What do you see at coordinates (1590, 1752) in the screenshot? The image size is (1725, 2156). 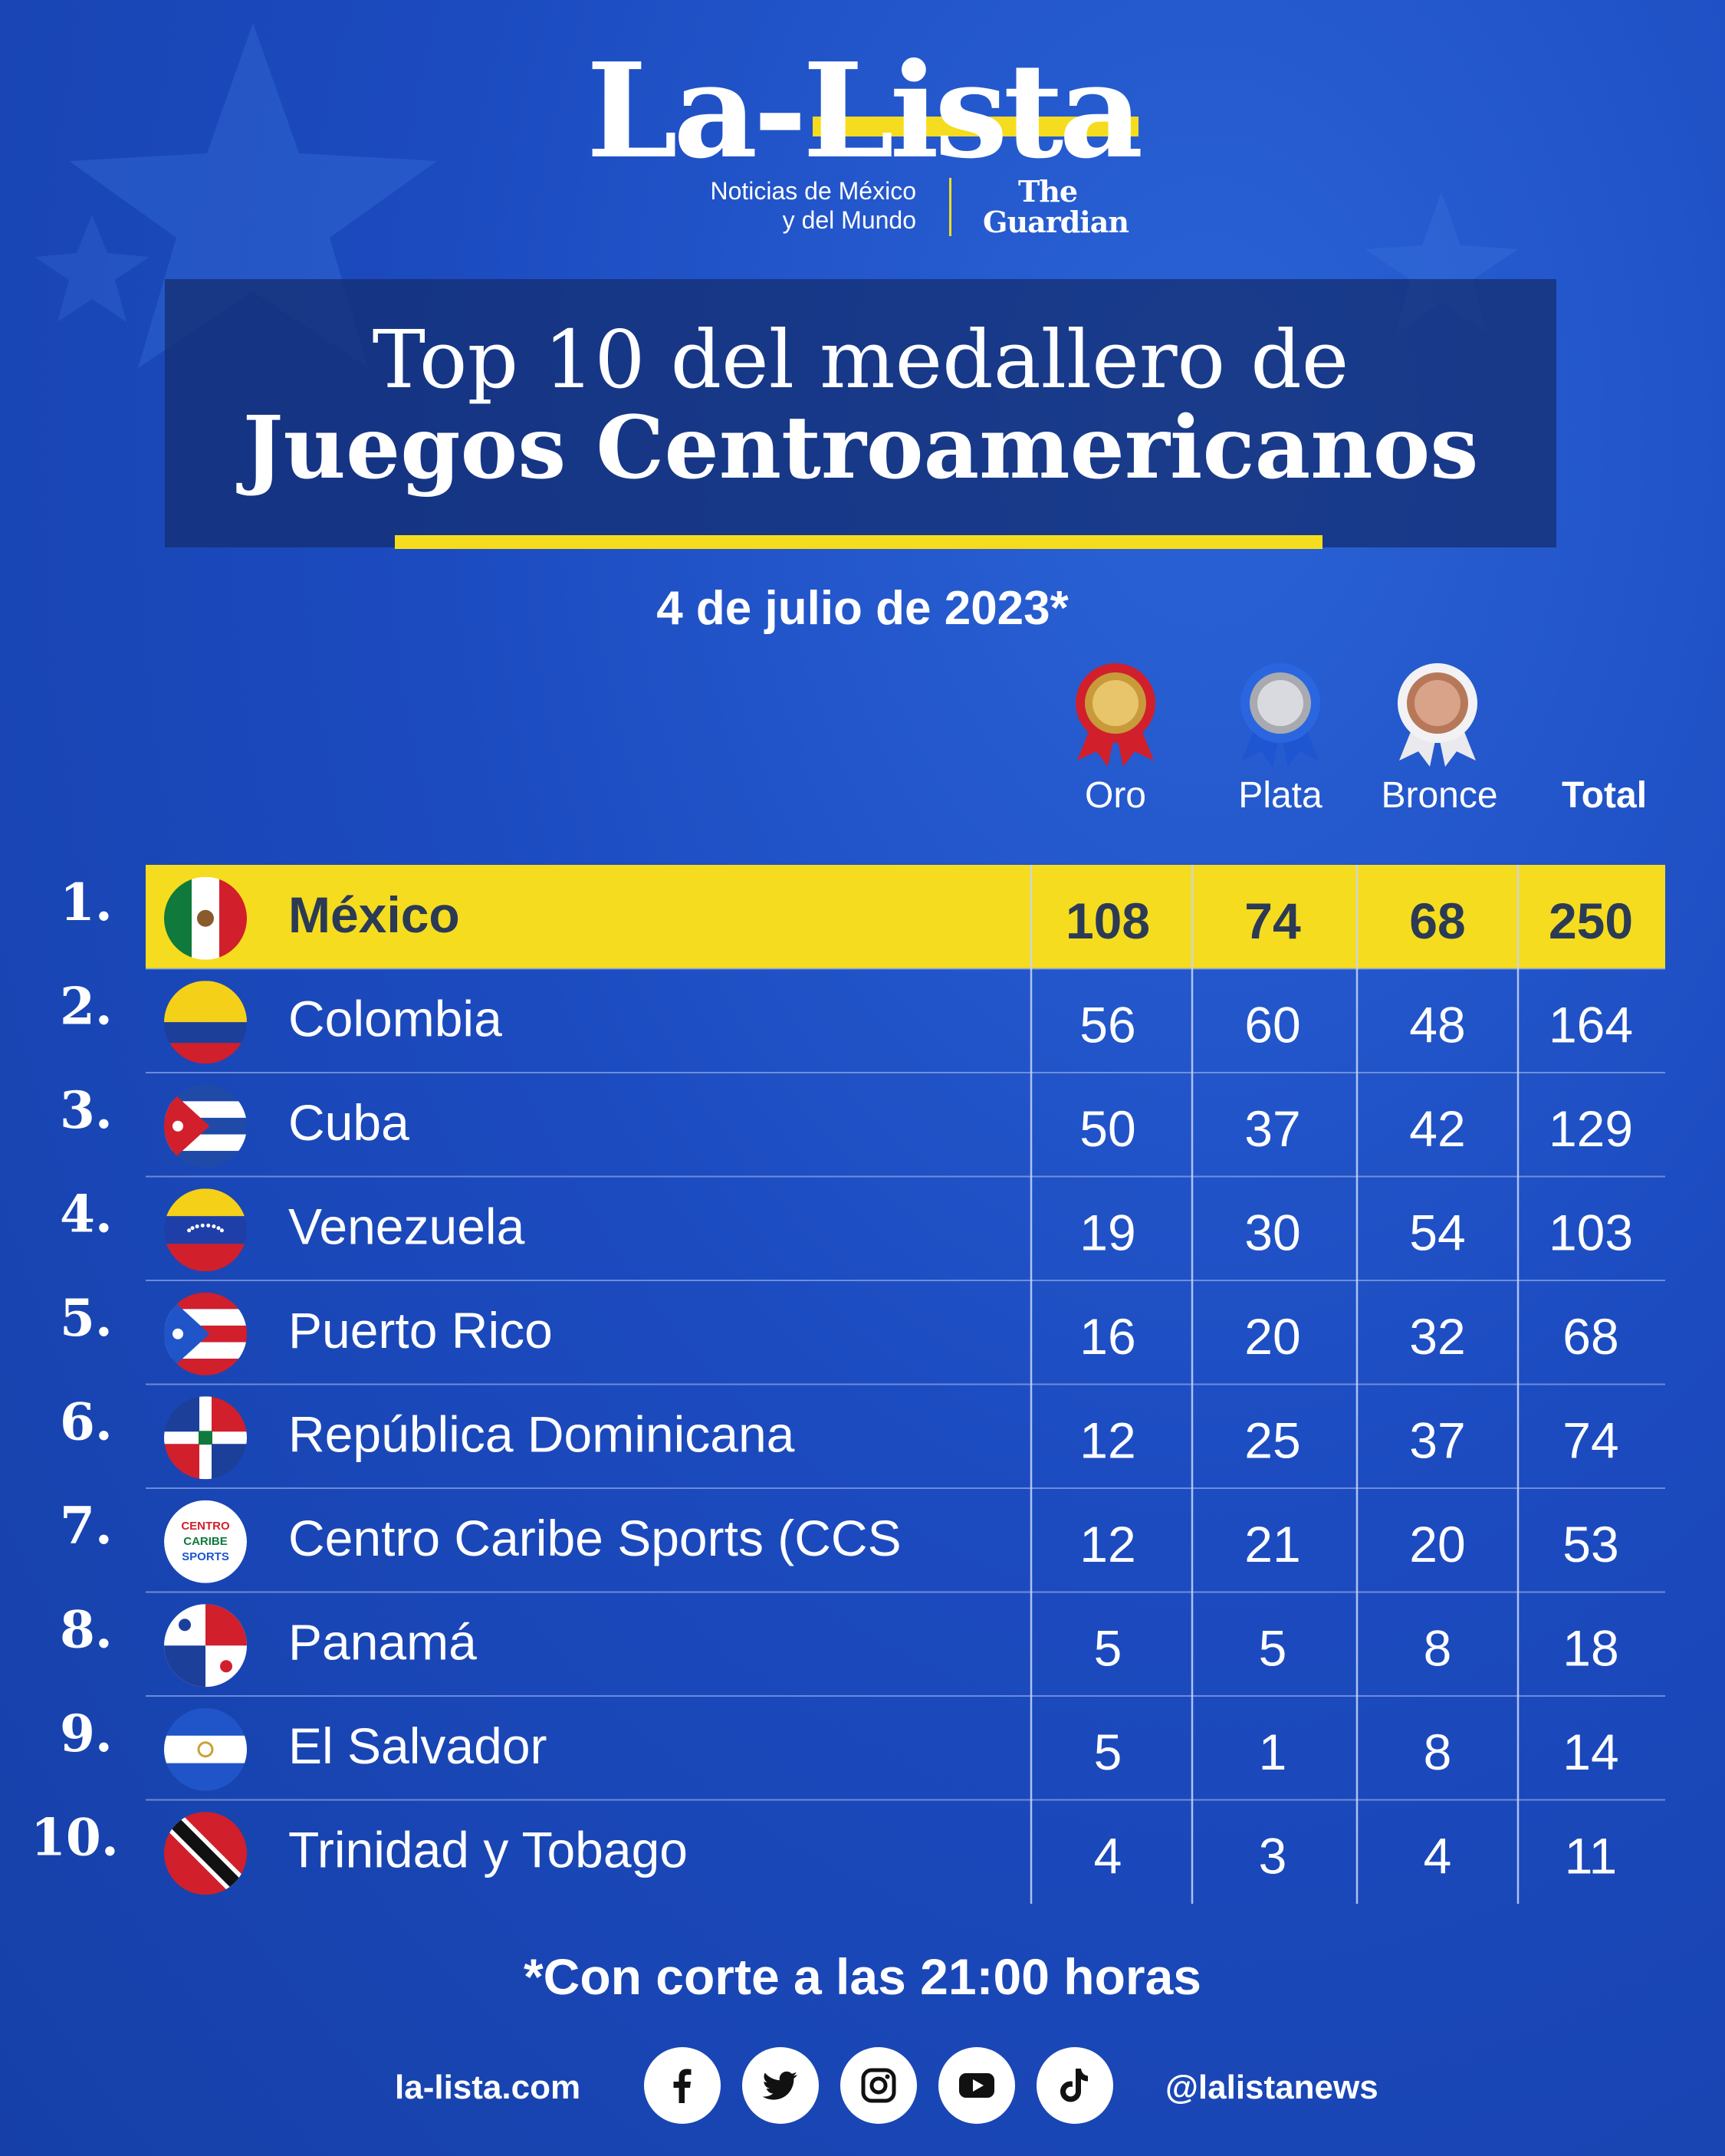 I see `medal-count-total: 14` at bounding box center [1590, 1752].